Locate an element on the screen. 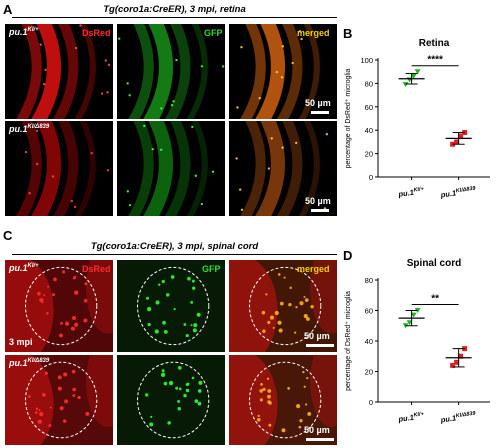 The image size is (500, 448). retina-x-tick-label: pu.1KI/Δ839 is located at coordinates (458, 192).